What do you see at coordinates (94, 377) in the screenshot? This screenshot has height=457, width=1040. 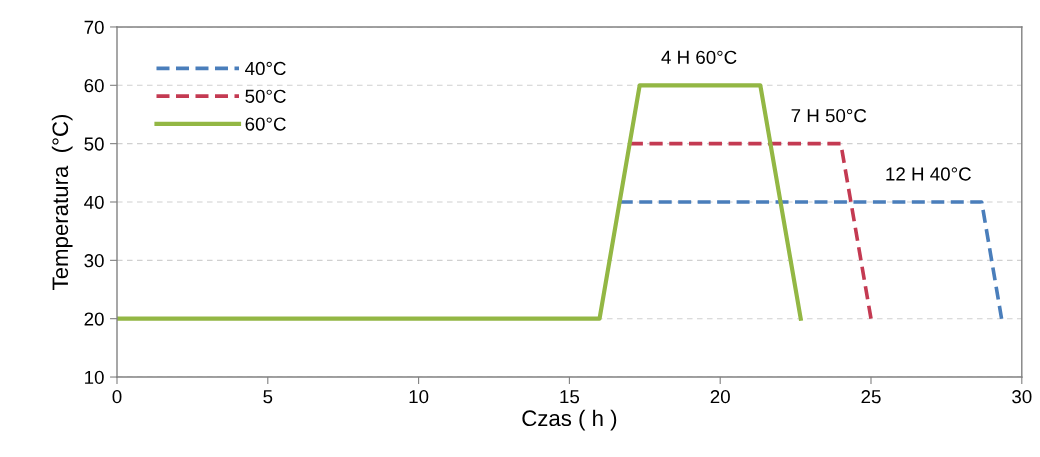 I see `y-tick-label: 10` at bounding box center [94, 377].